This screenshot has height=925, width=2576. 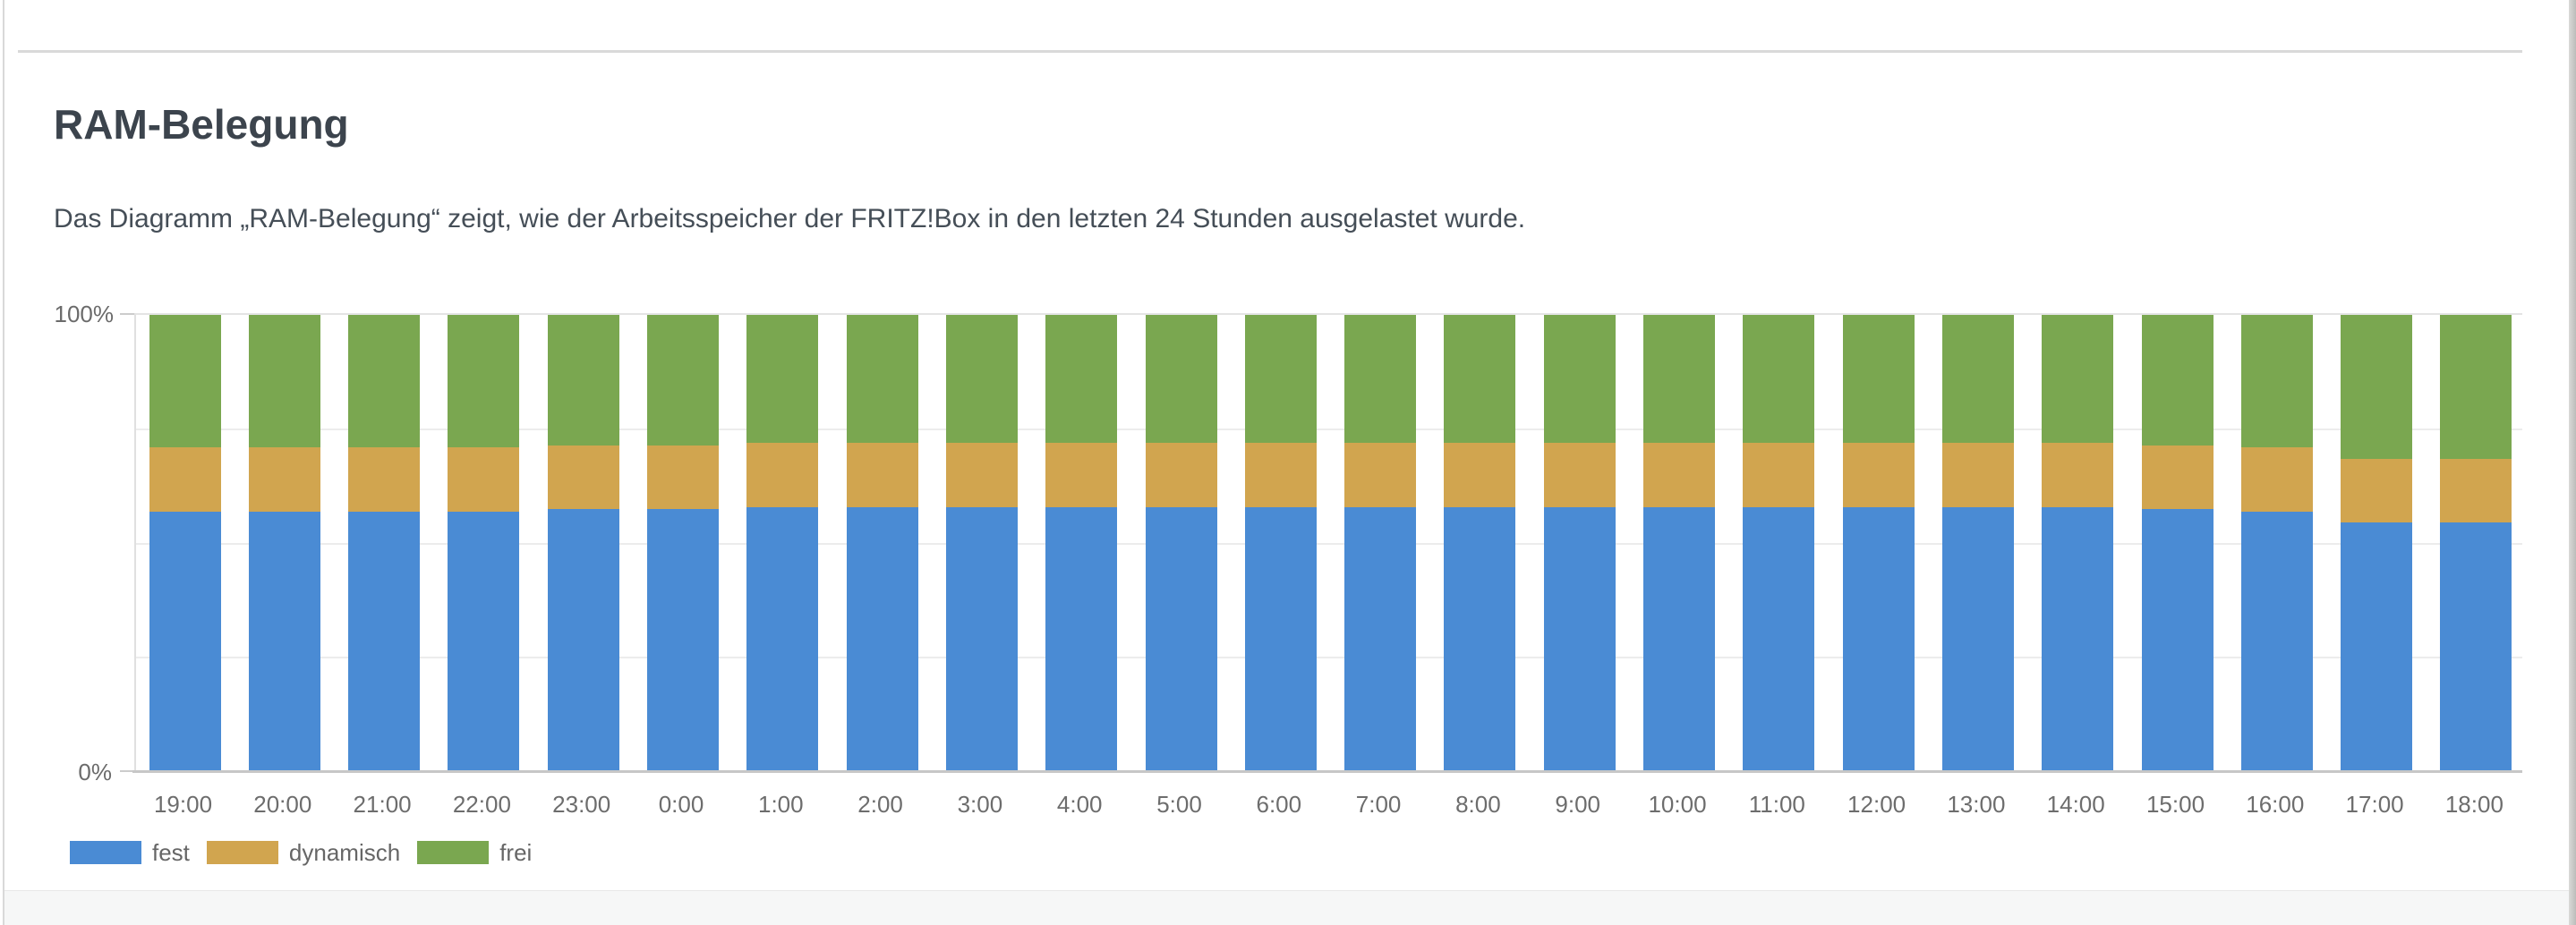 What do you see at coordinates (782, 379) in the screenshot?
I see `bar-1:00-segment-frei` at bounding box center [782, 379].